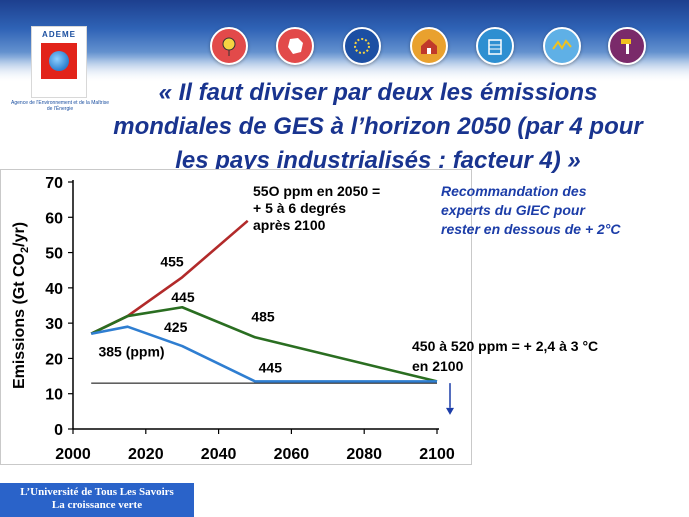  Describe the element at coordinates (562, 46) in the screenshot. I see `wave-icon` at that location.